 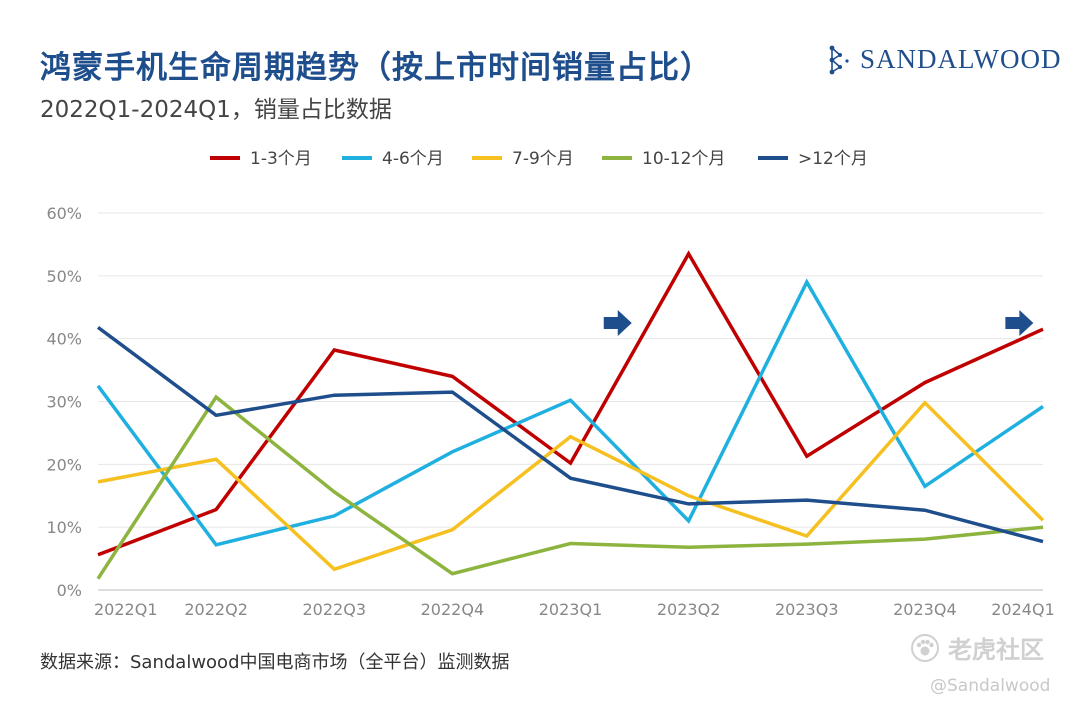 I want to click on x-tick-label: 2023Q2, so click(x=689, y=609).